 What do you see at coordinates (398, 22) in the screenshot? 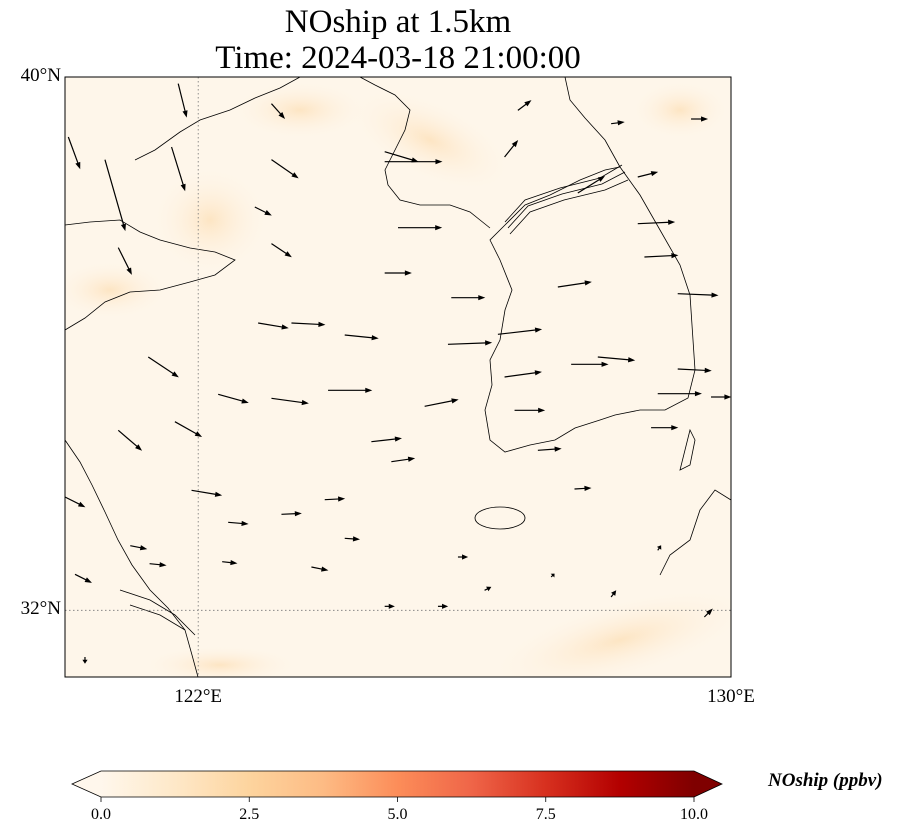
I see `map-title: NOship at 1.5km` at bounding box center [398, 22].